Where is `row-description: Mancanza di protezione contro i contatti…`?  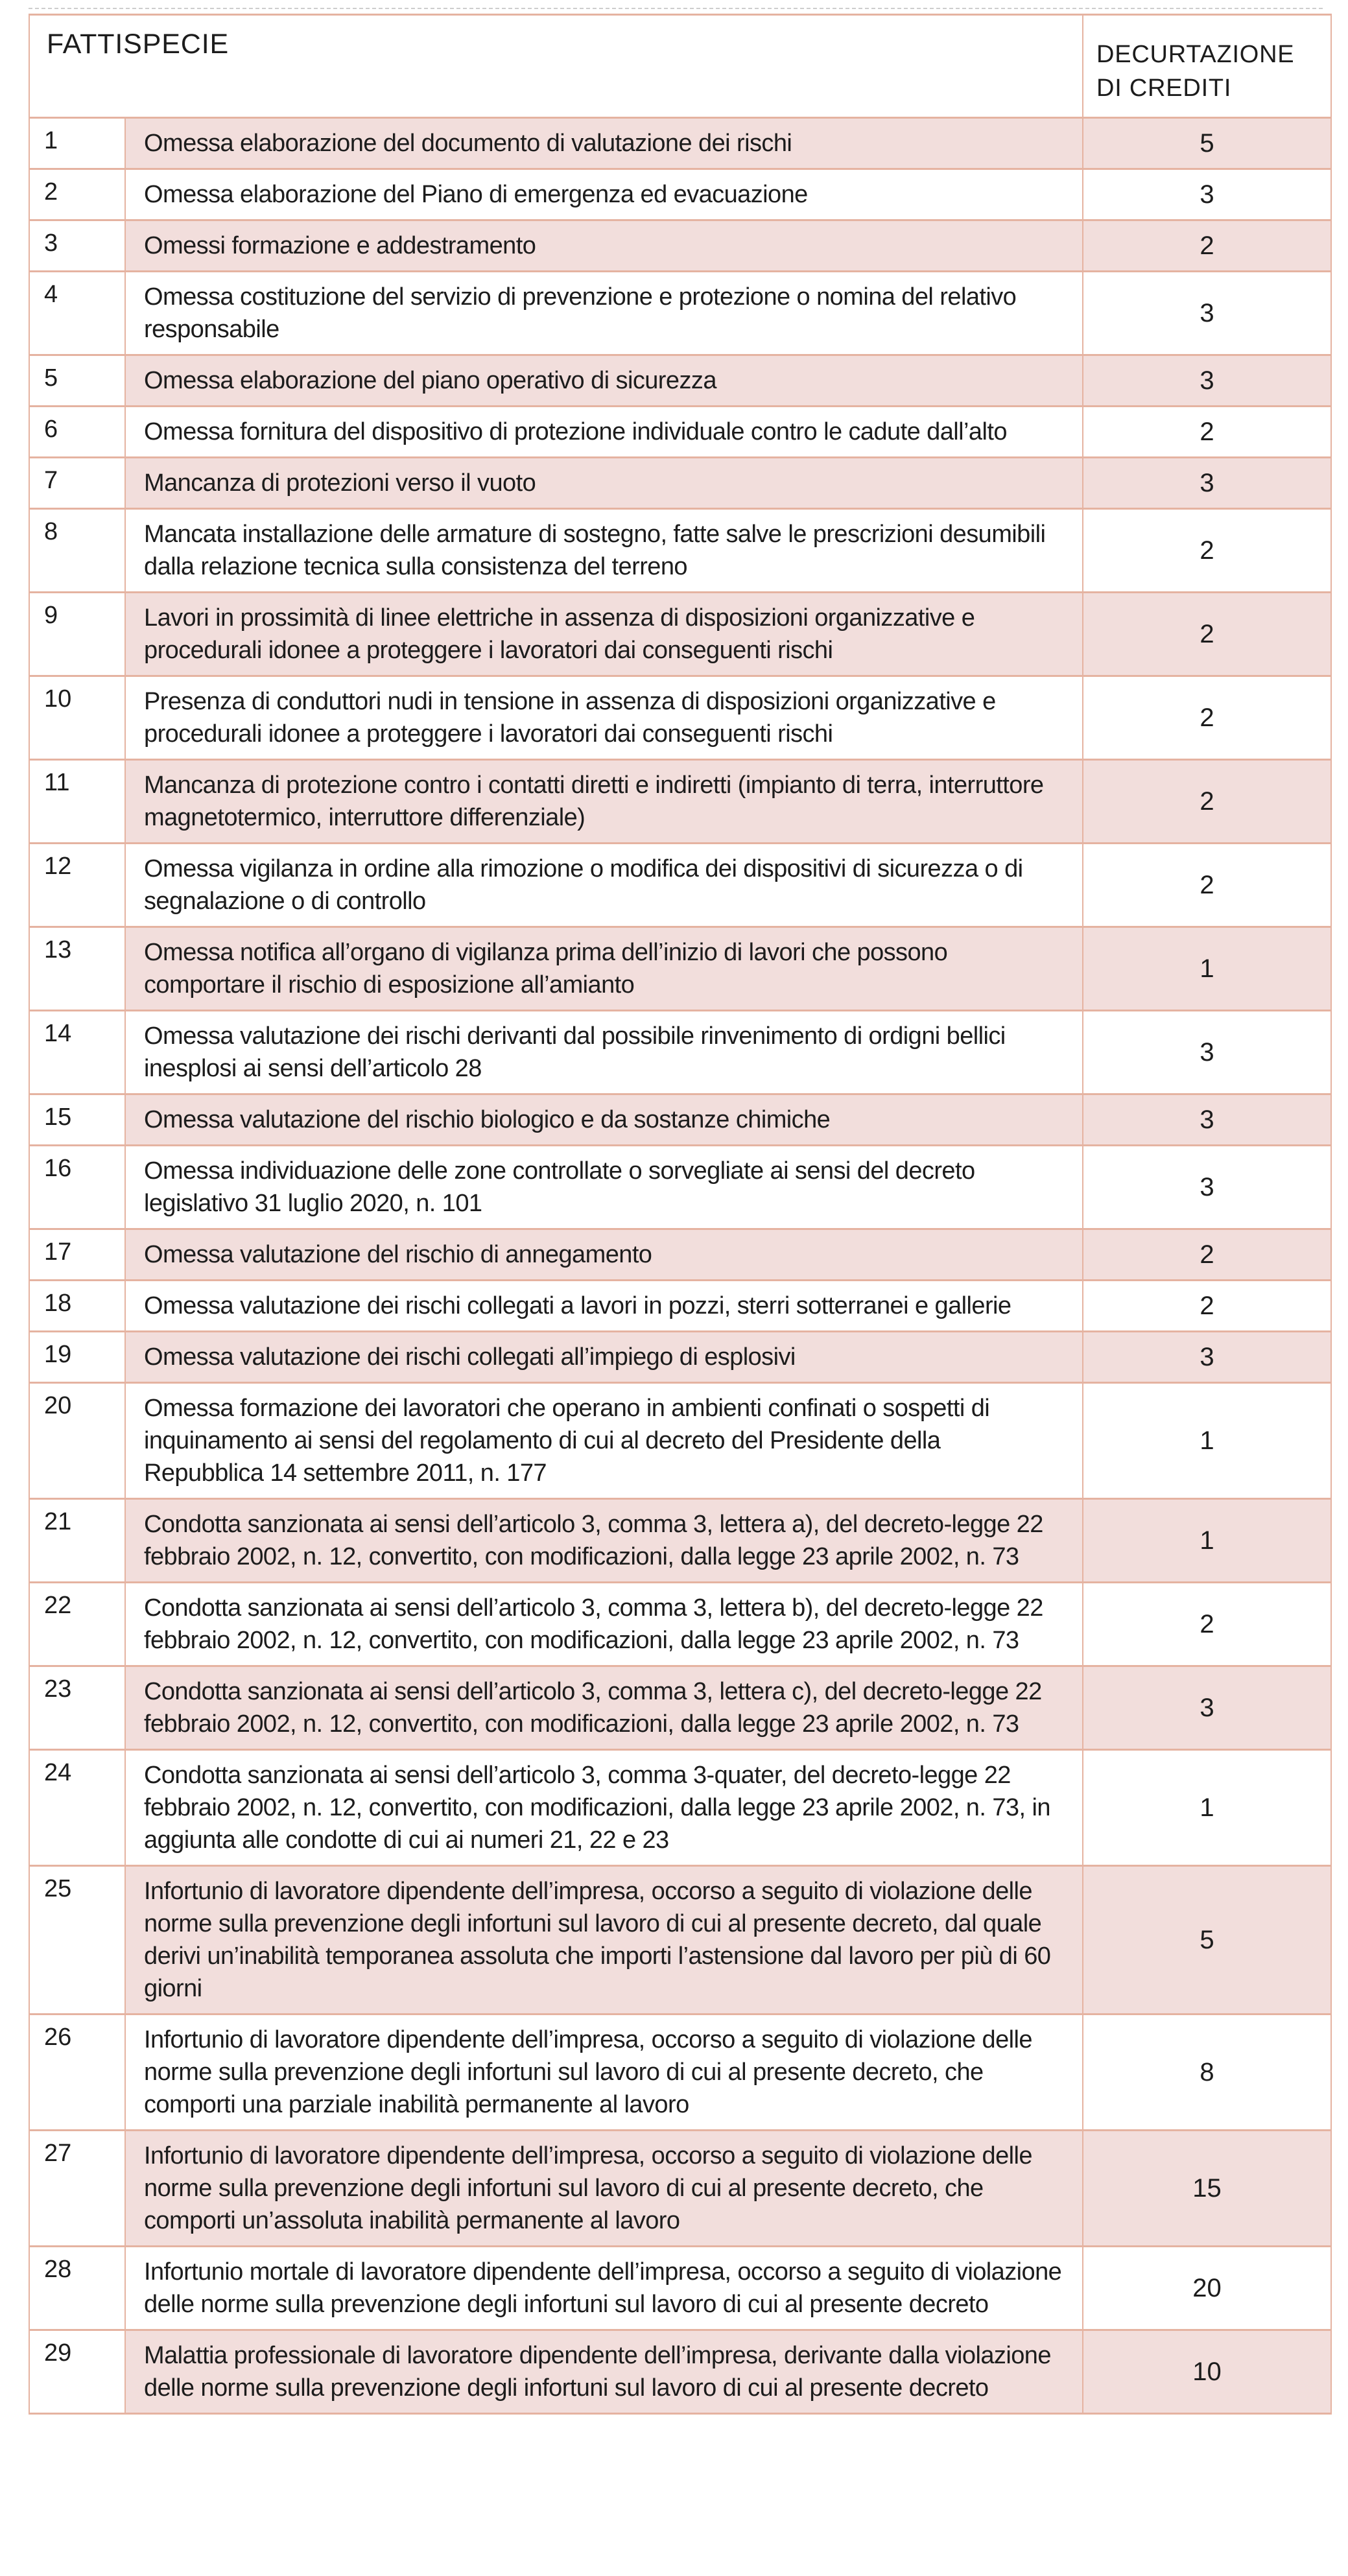 row-description: Mancanza di protezione contro i contatti… is located at coordinates (604, 802).